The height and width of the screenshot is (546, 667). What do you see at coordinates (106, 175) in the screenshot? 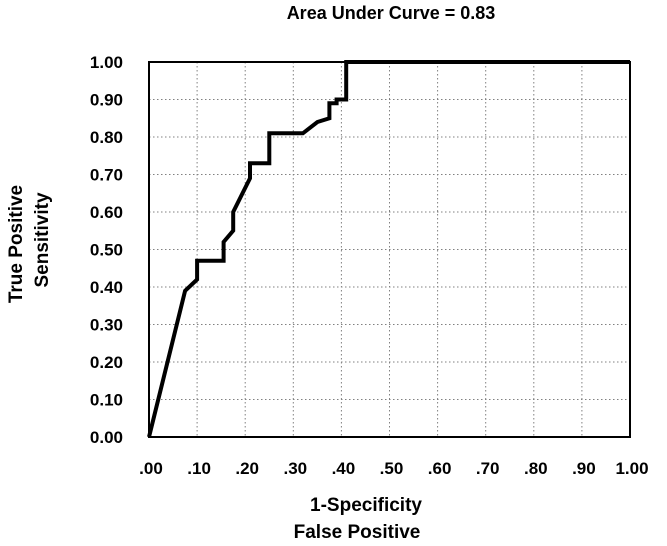
I see `y-tick-label: 0.70` at bounding box center [106, 175].